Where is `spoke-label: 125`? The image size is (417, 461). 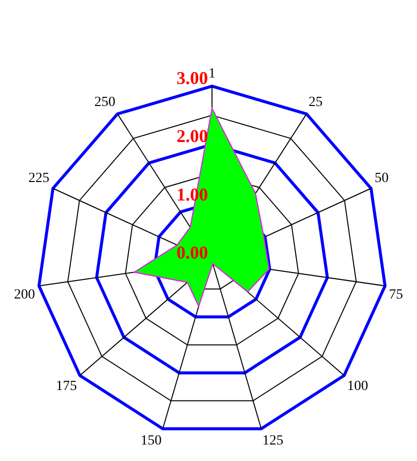
spoke-label: 125 is located at coordinates (273, 441).